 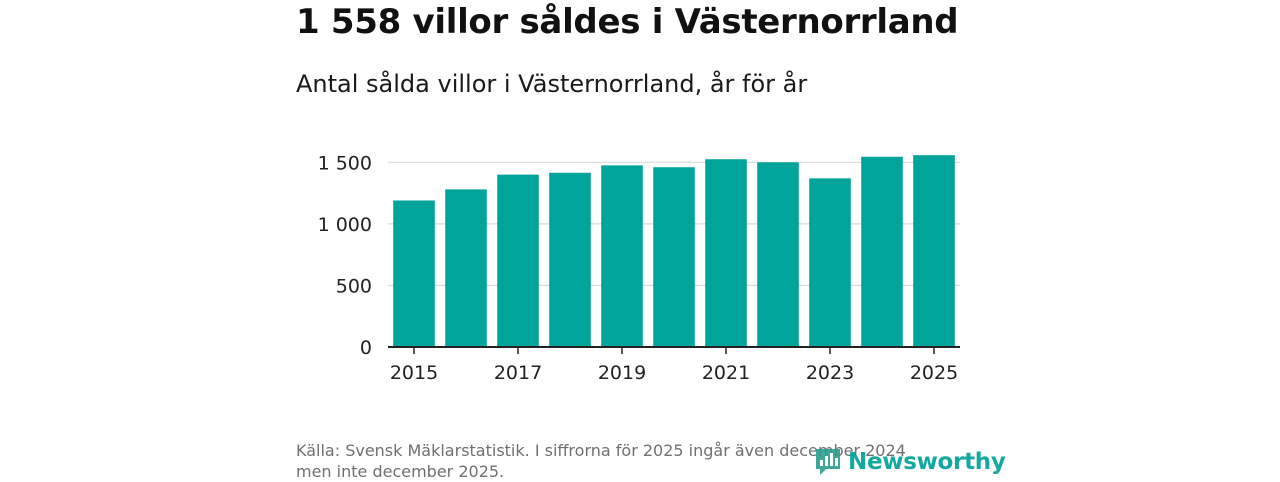 What do you see at coordinates (354, 286) in the screenshot?
I see `y-tick-label: 500` at bounding box center [354, 286].